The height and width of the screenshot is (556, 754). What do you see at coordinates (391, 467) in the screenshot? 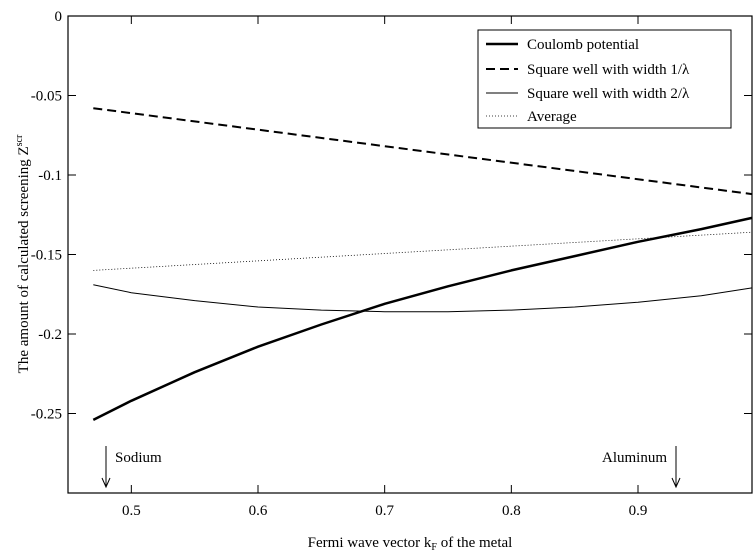
I see `annotations: Sodium Aluminum` at bounding box center [391, 467].